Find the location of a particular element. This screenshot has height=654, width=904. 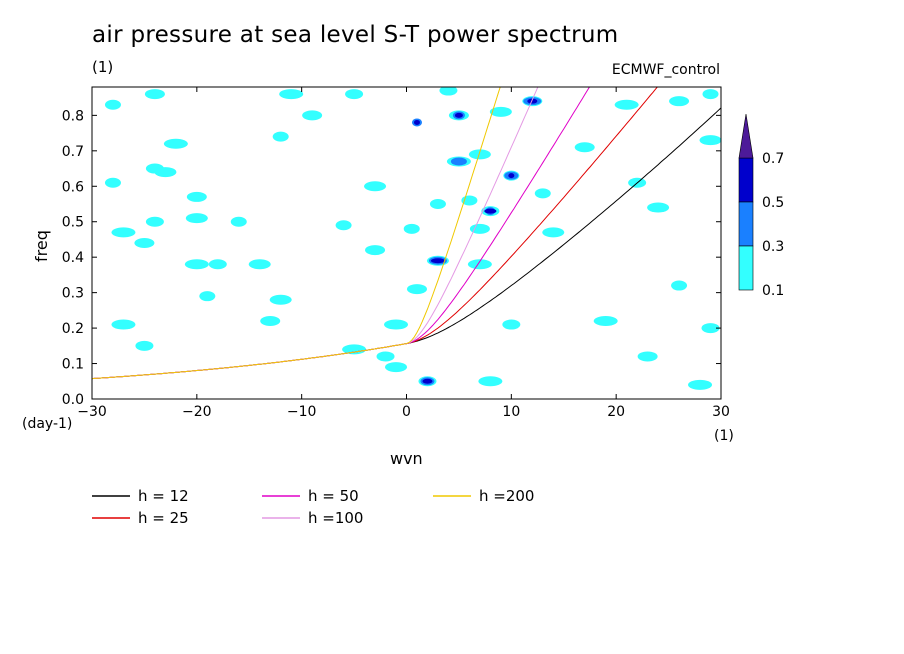

y-axis-title: freq is located at coordinates (41, 246).